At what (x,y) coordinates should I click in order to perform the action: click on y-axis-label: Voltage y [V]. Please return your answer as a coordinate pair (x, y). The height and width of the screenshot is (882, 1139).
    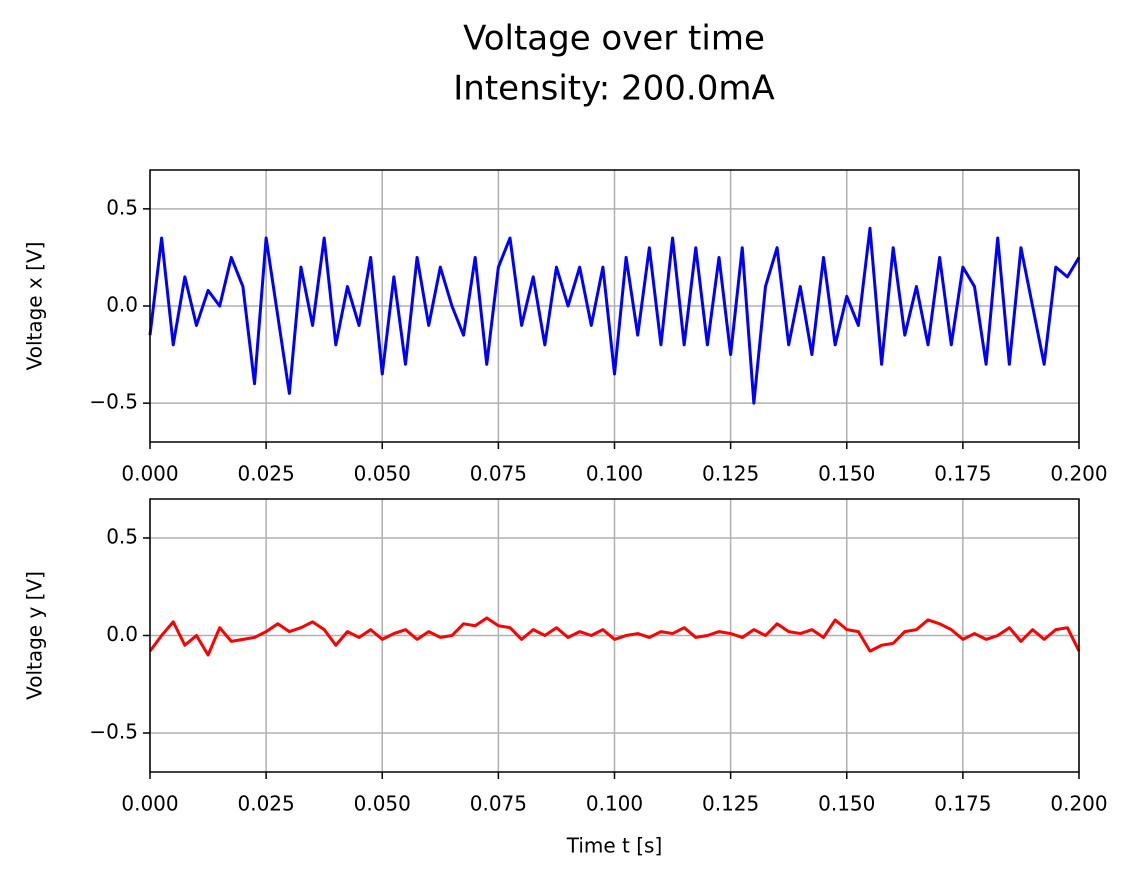
    Looking at the image, I should click on (35, 635).